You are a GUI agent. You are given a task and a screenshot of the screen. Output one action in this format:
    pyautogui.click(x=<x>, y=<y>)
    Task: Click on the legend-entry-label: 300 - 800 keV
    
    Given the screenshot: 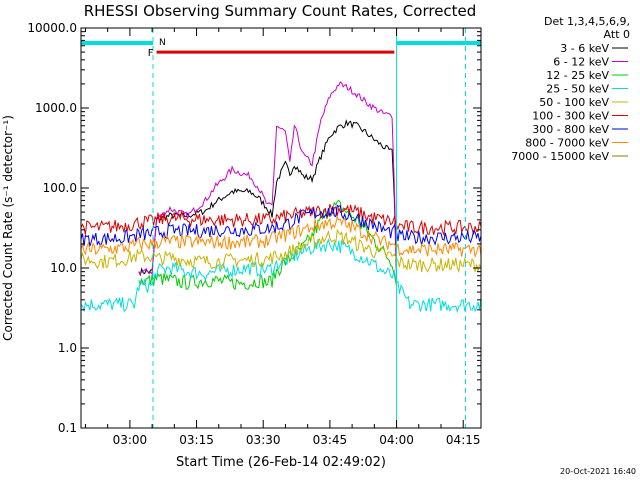 What is the action you would take?
    pyautogui.click(x=570, y=129)
    